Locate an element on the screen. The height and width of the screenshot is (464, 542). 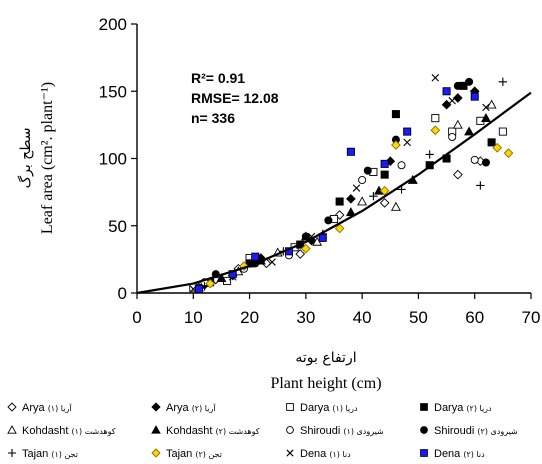
legend-item-kohdasht-2: Kohdasht (۲) کوهدشت is located at coordinates (205, 431).